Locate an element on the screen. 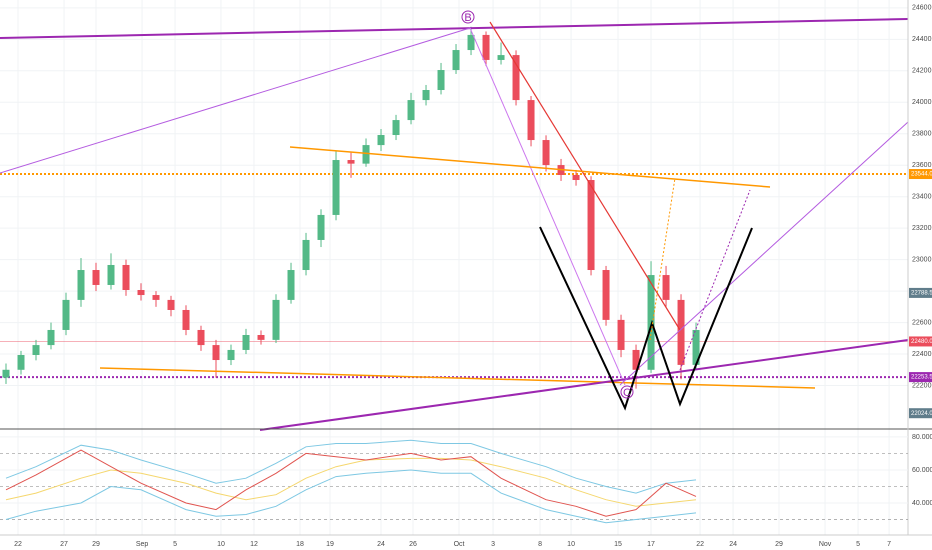 The image size is (932, 550). x-tick-label: Nov is located at coordinates (825, 544).